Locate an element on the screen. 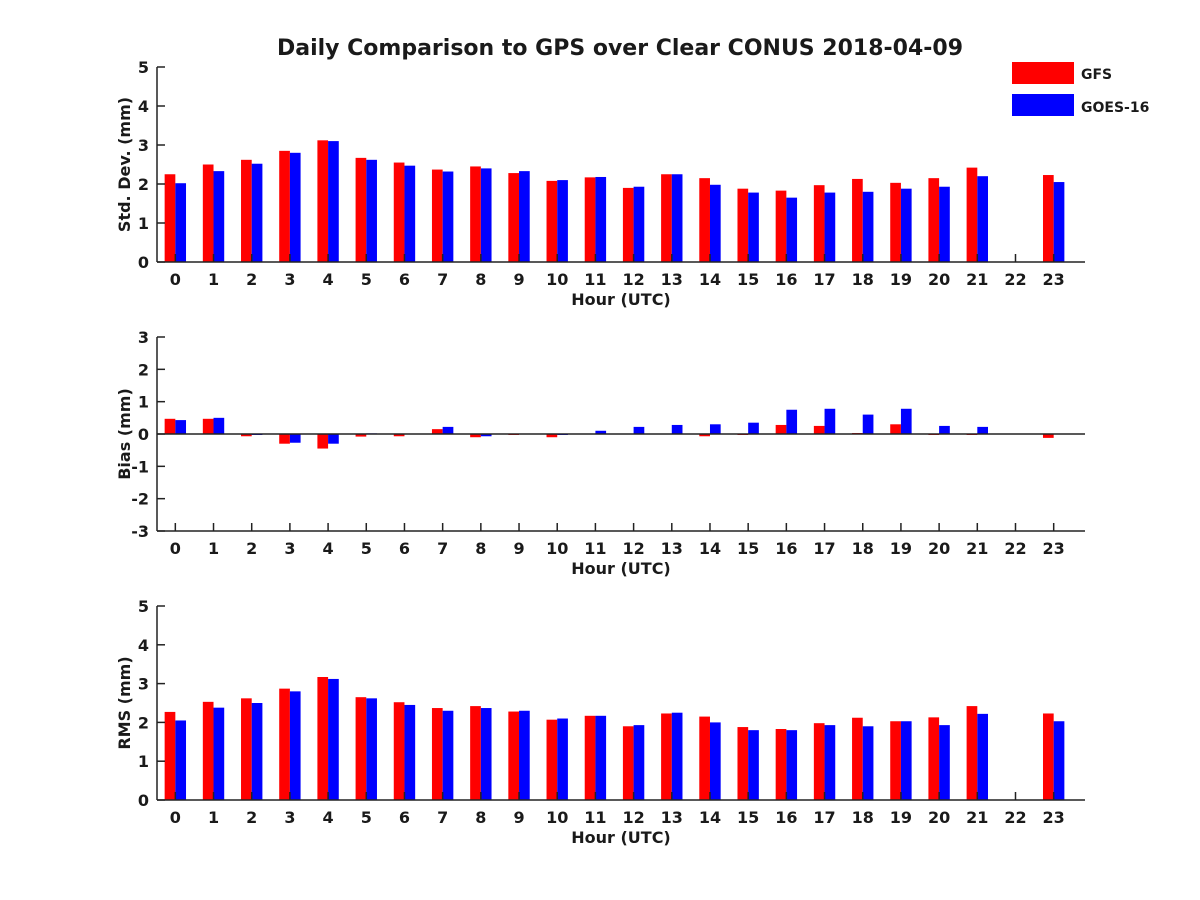 This screenshot has width=1200, height=900. rms-xtick-label: 22 is located at coordinates (1015, 817).